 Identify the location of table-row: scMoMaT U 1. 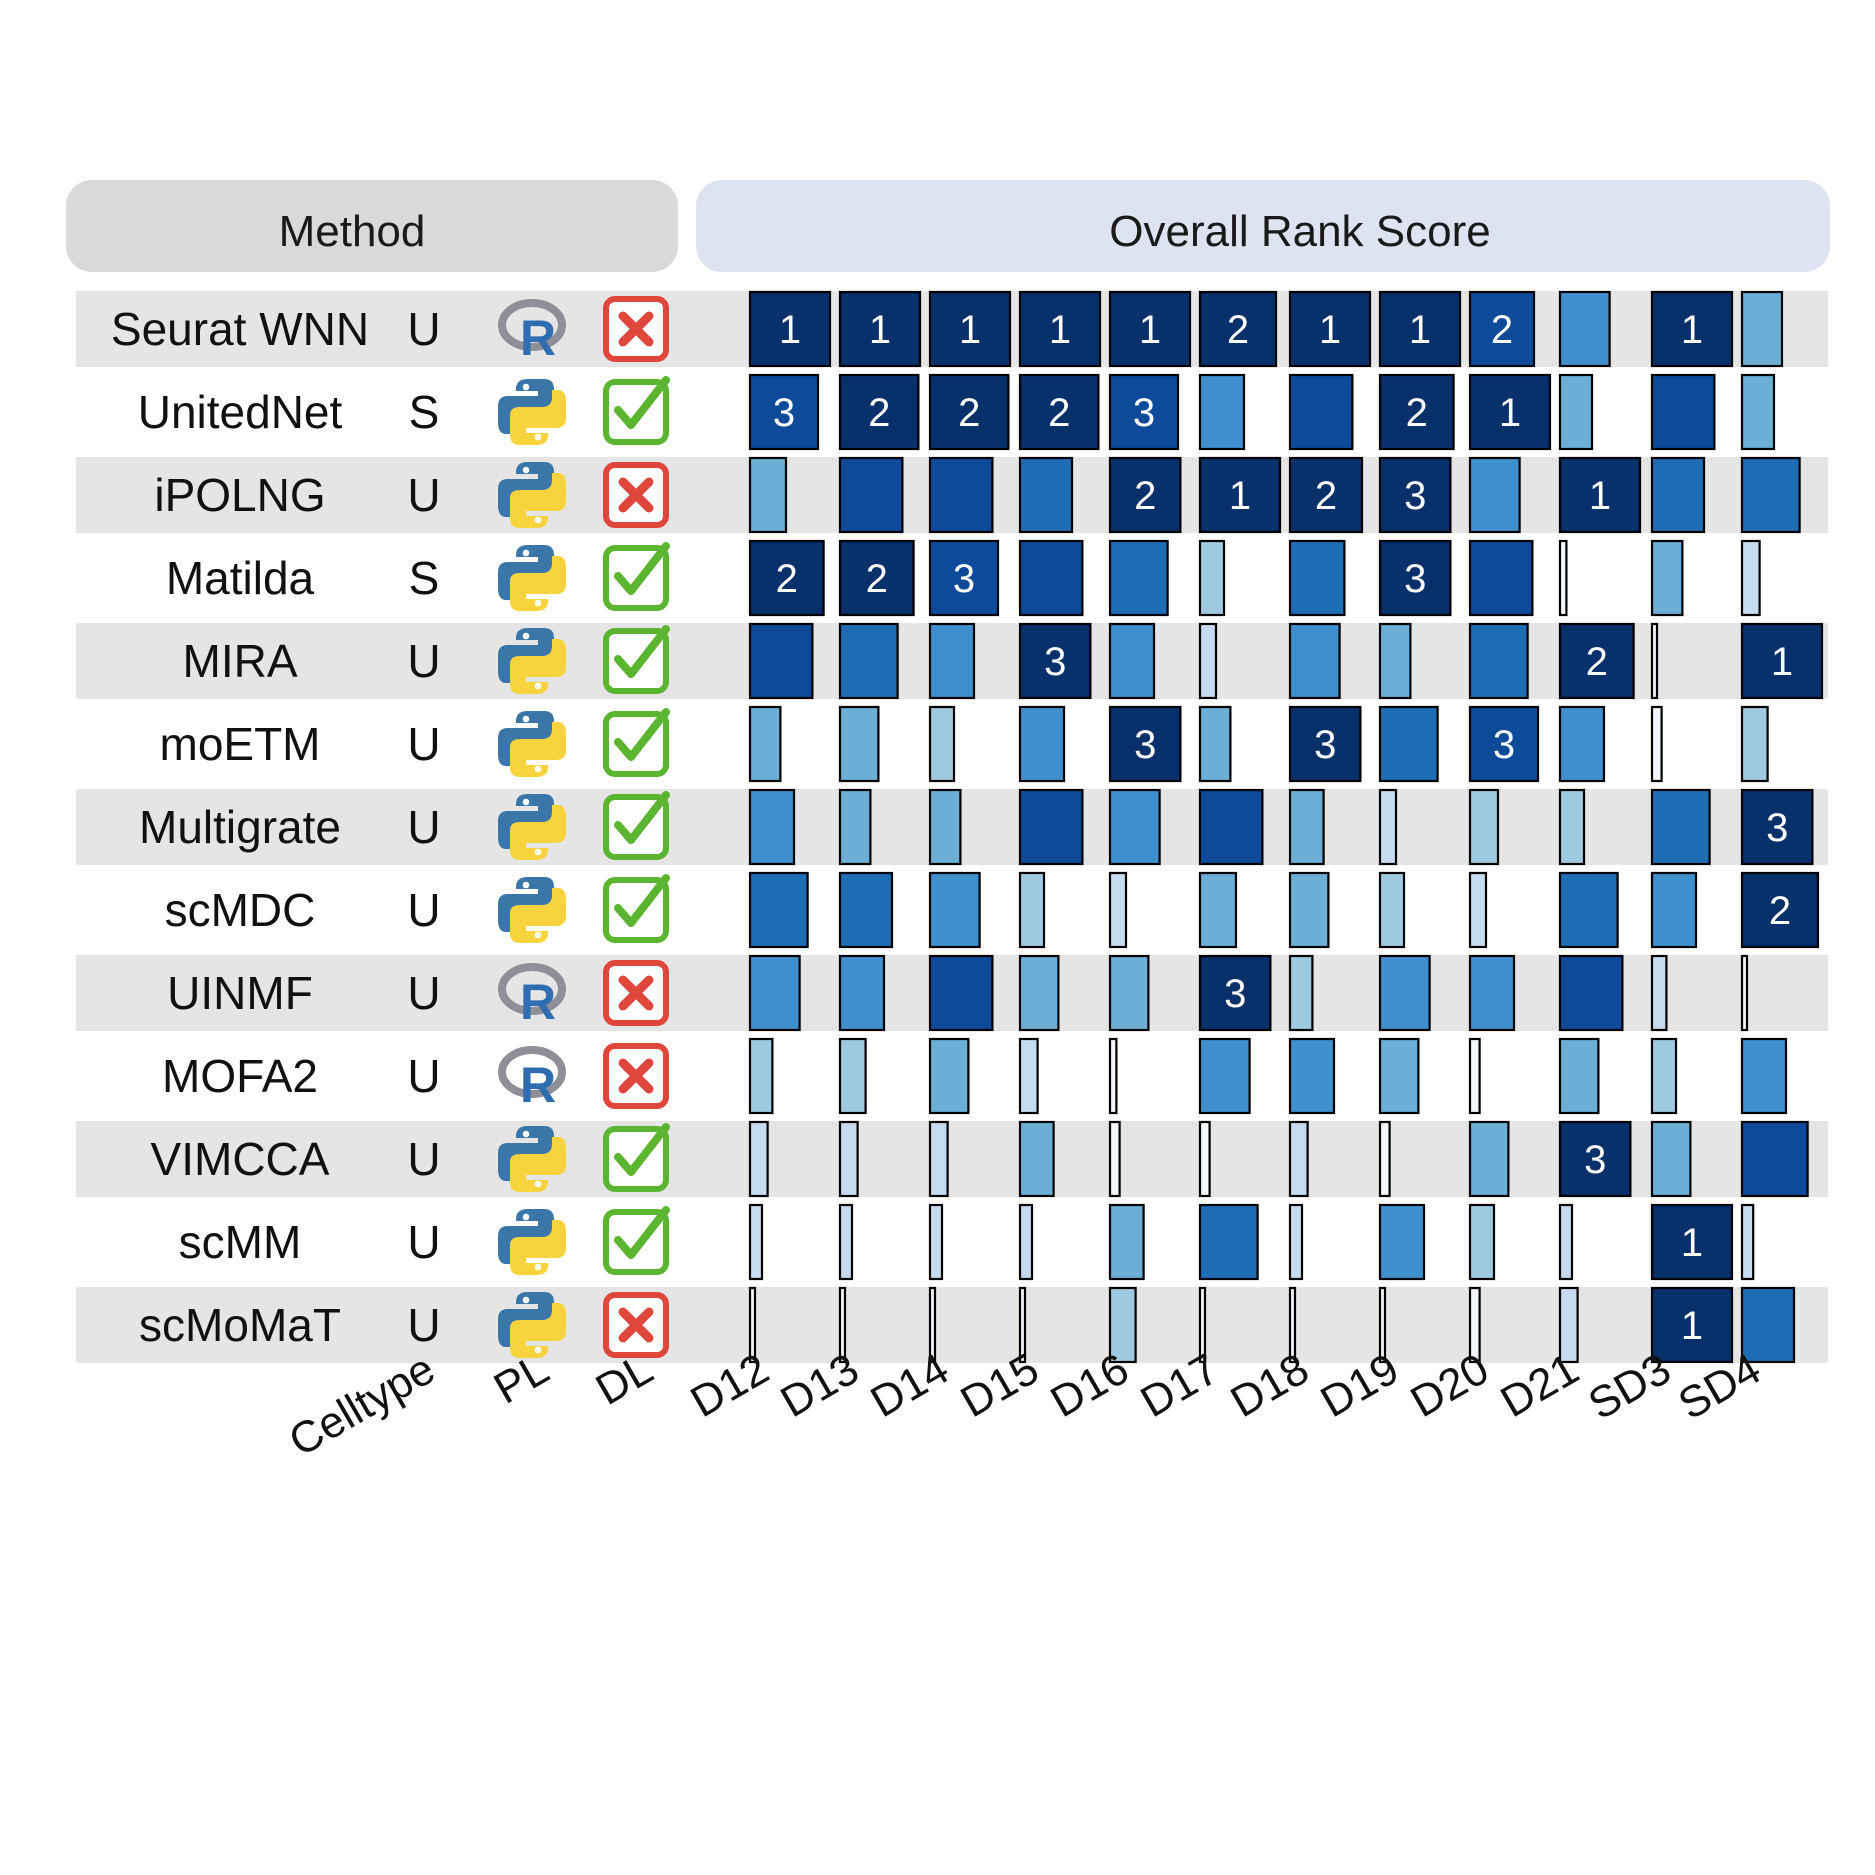
(952, 1325).